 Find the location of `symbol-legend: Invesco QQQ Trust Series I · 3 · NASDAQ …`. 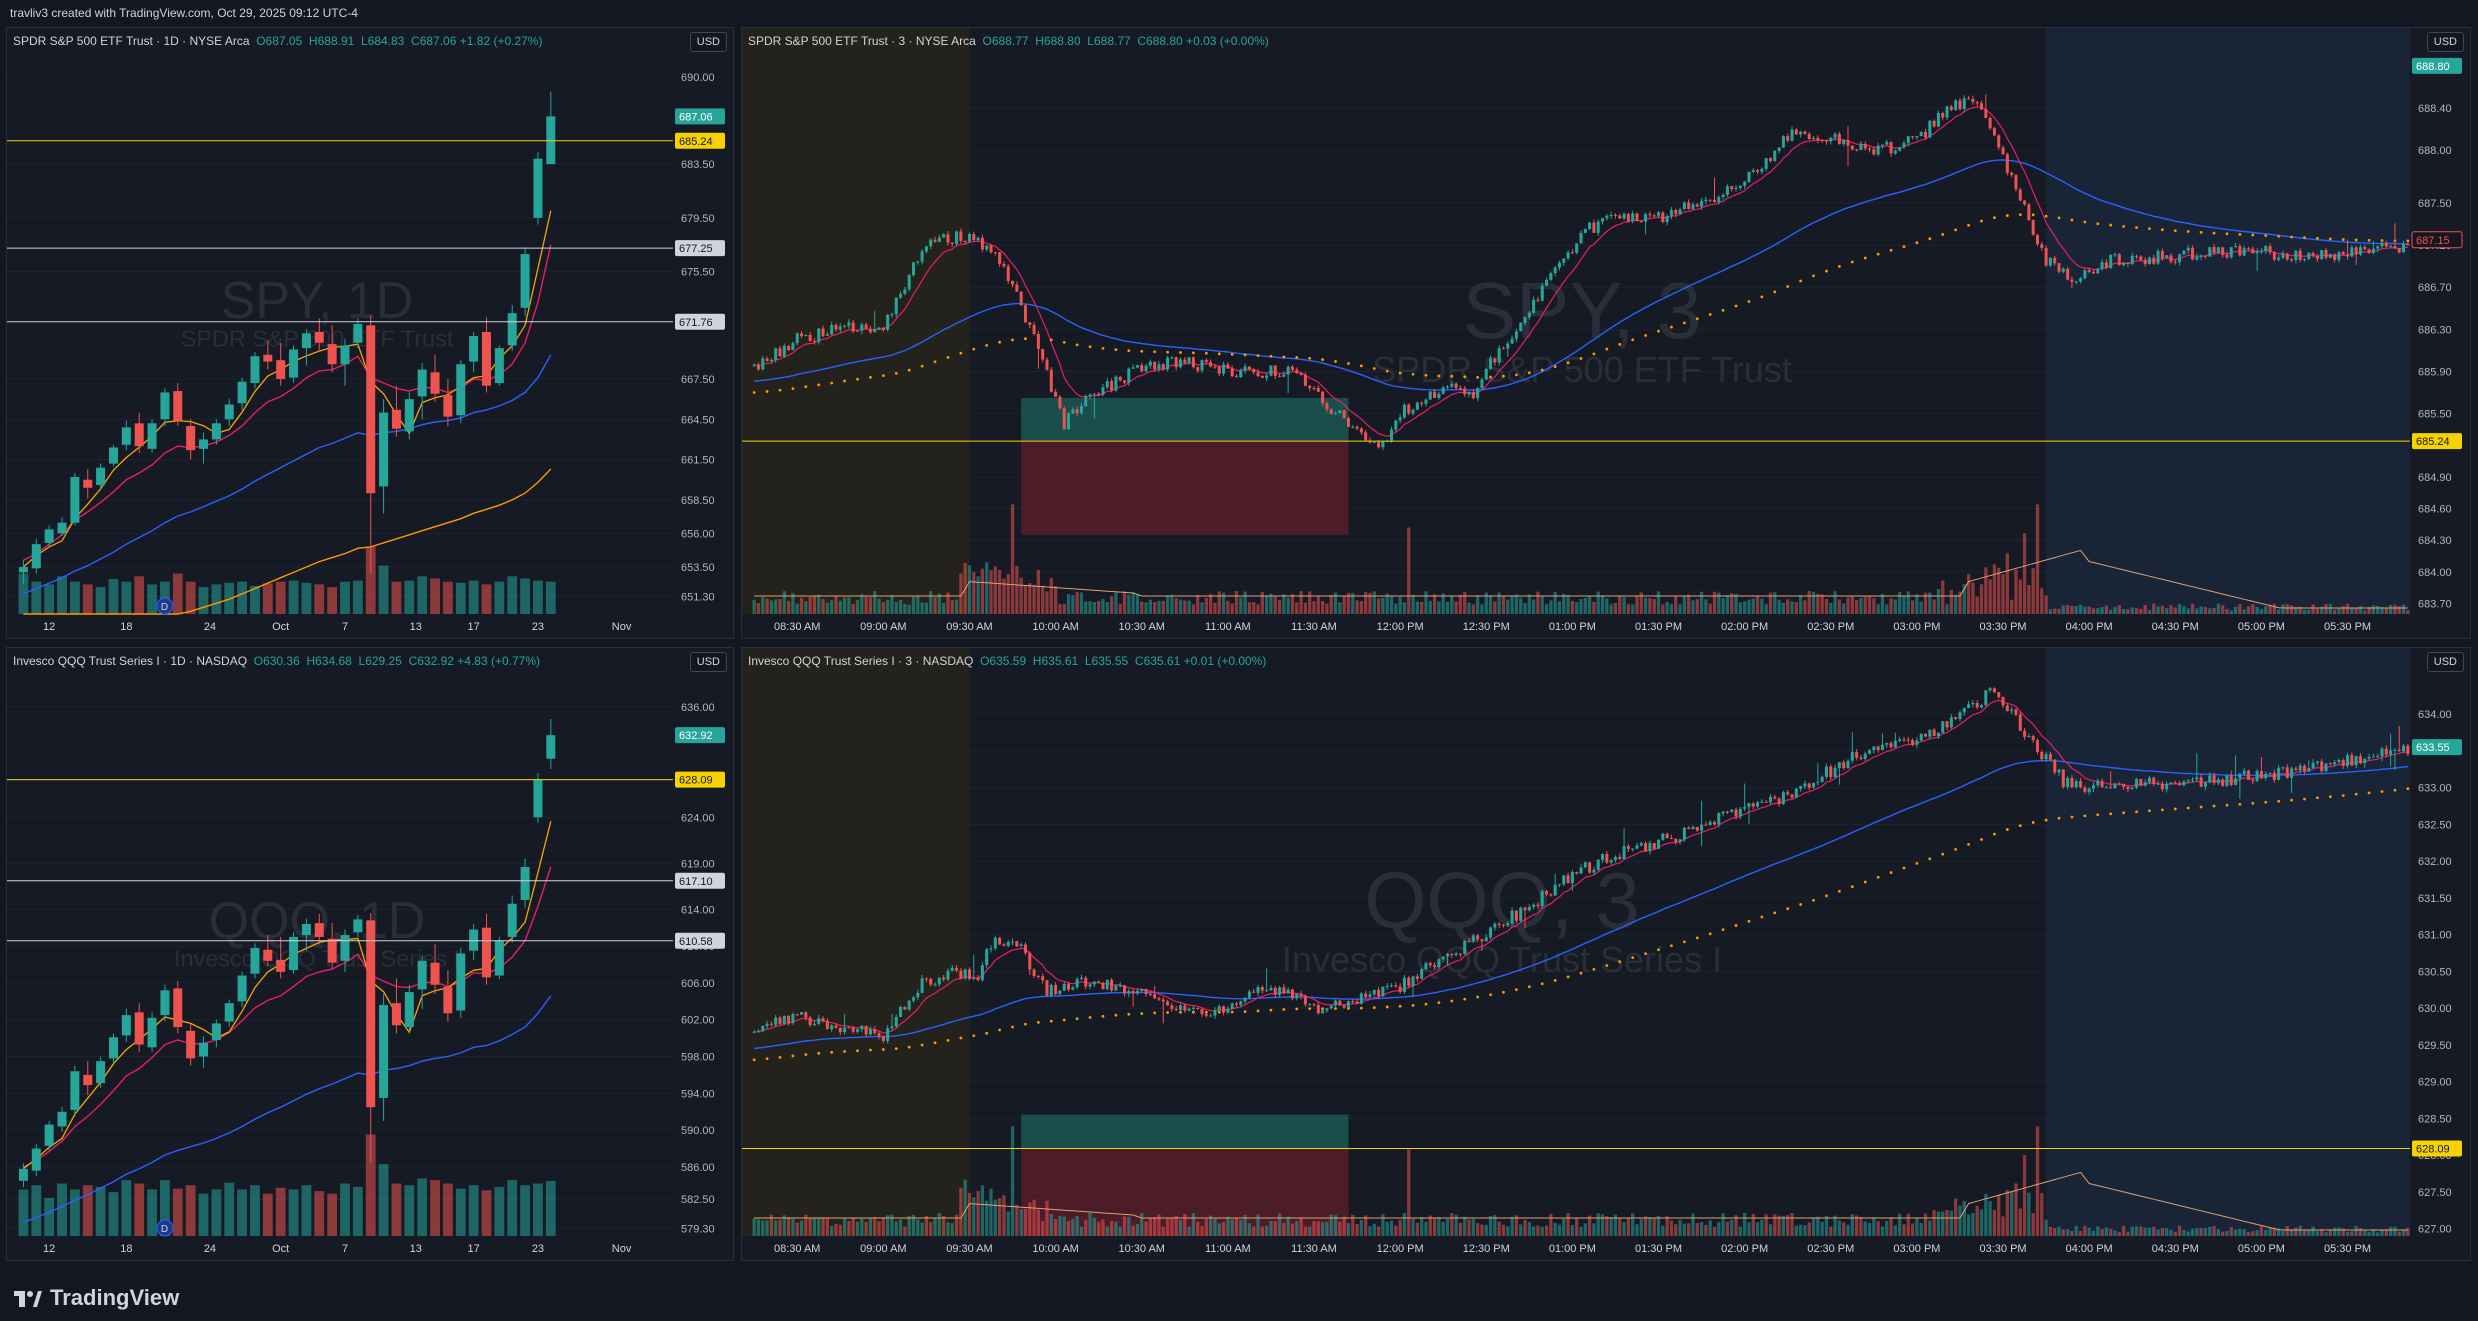

symbol-legend: Invesco QQQ Trust Series I · 3 · NASDAQ … is located at coordinates (1007, 661).